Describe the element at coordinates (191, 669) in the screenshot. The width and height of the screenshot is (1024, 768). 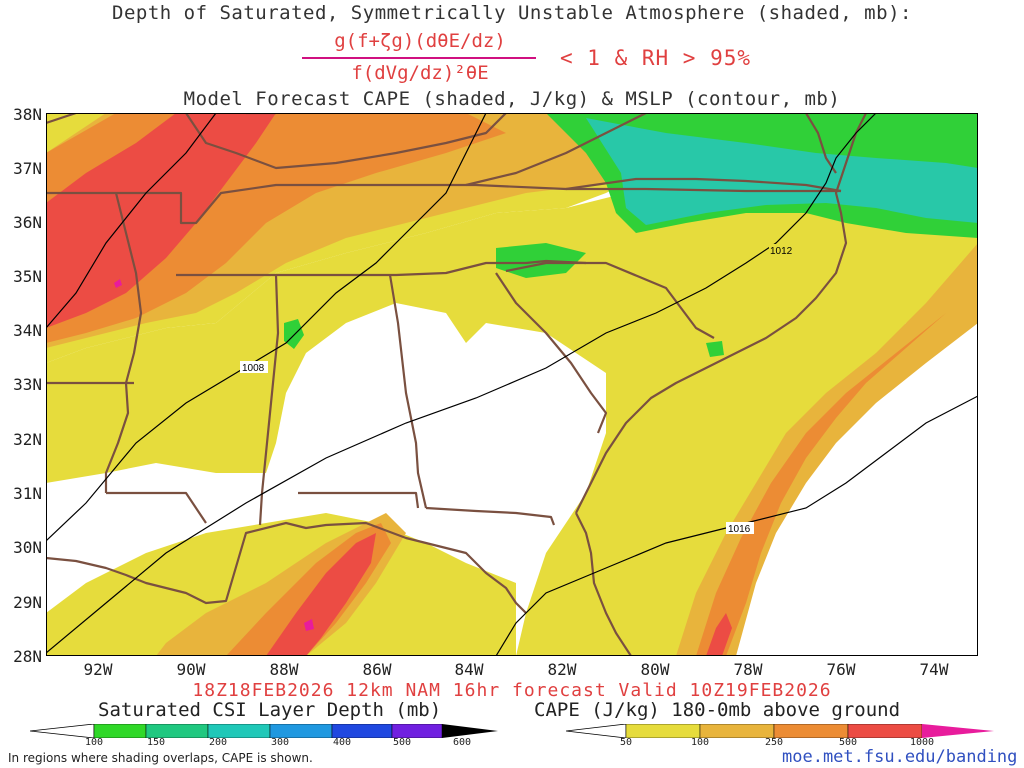
I see `lon-label: 90W` at that location.